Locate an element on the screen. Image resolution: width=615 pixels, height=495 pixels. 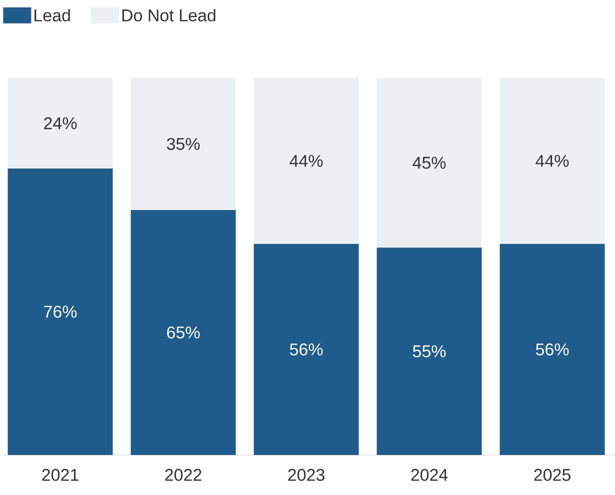
data-label: 24% is located at coordinates (60, 123).